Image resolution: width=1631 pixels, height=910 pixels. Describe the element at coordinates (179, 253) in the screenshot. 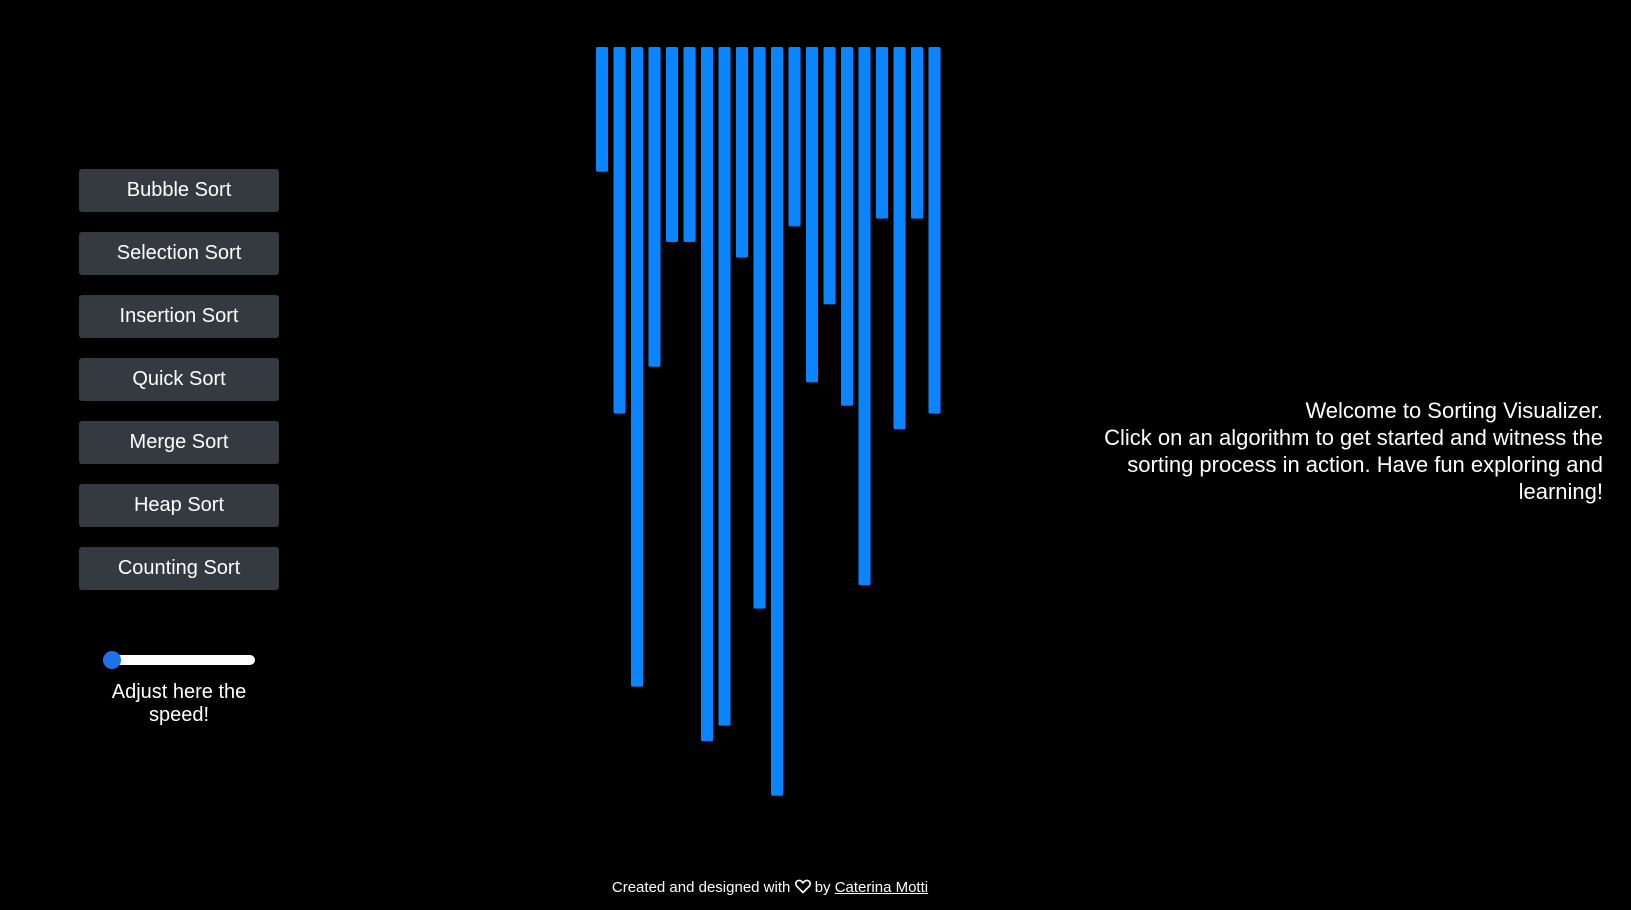

I see `selection-sort-button: Selection Sort` at that location.